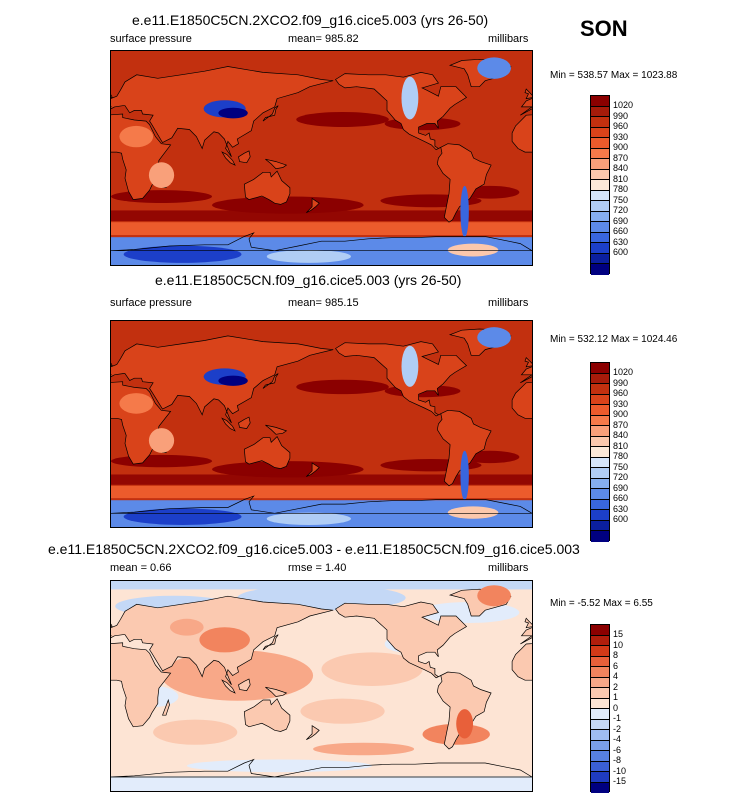  What do you see at coordinates (276, 429) in the screenshot?
I see `coastline-newguinea` at bounding box center [276, 429].